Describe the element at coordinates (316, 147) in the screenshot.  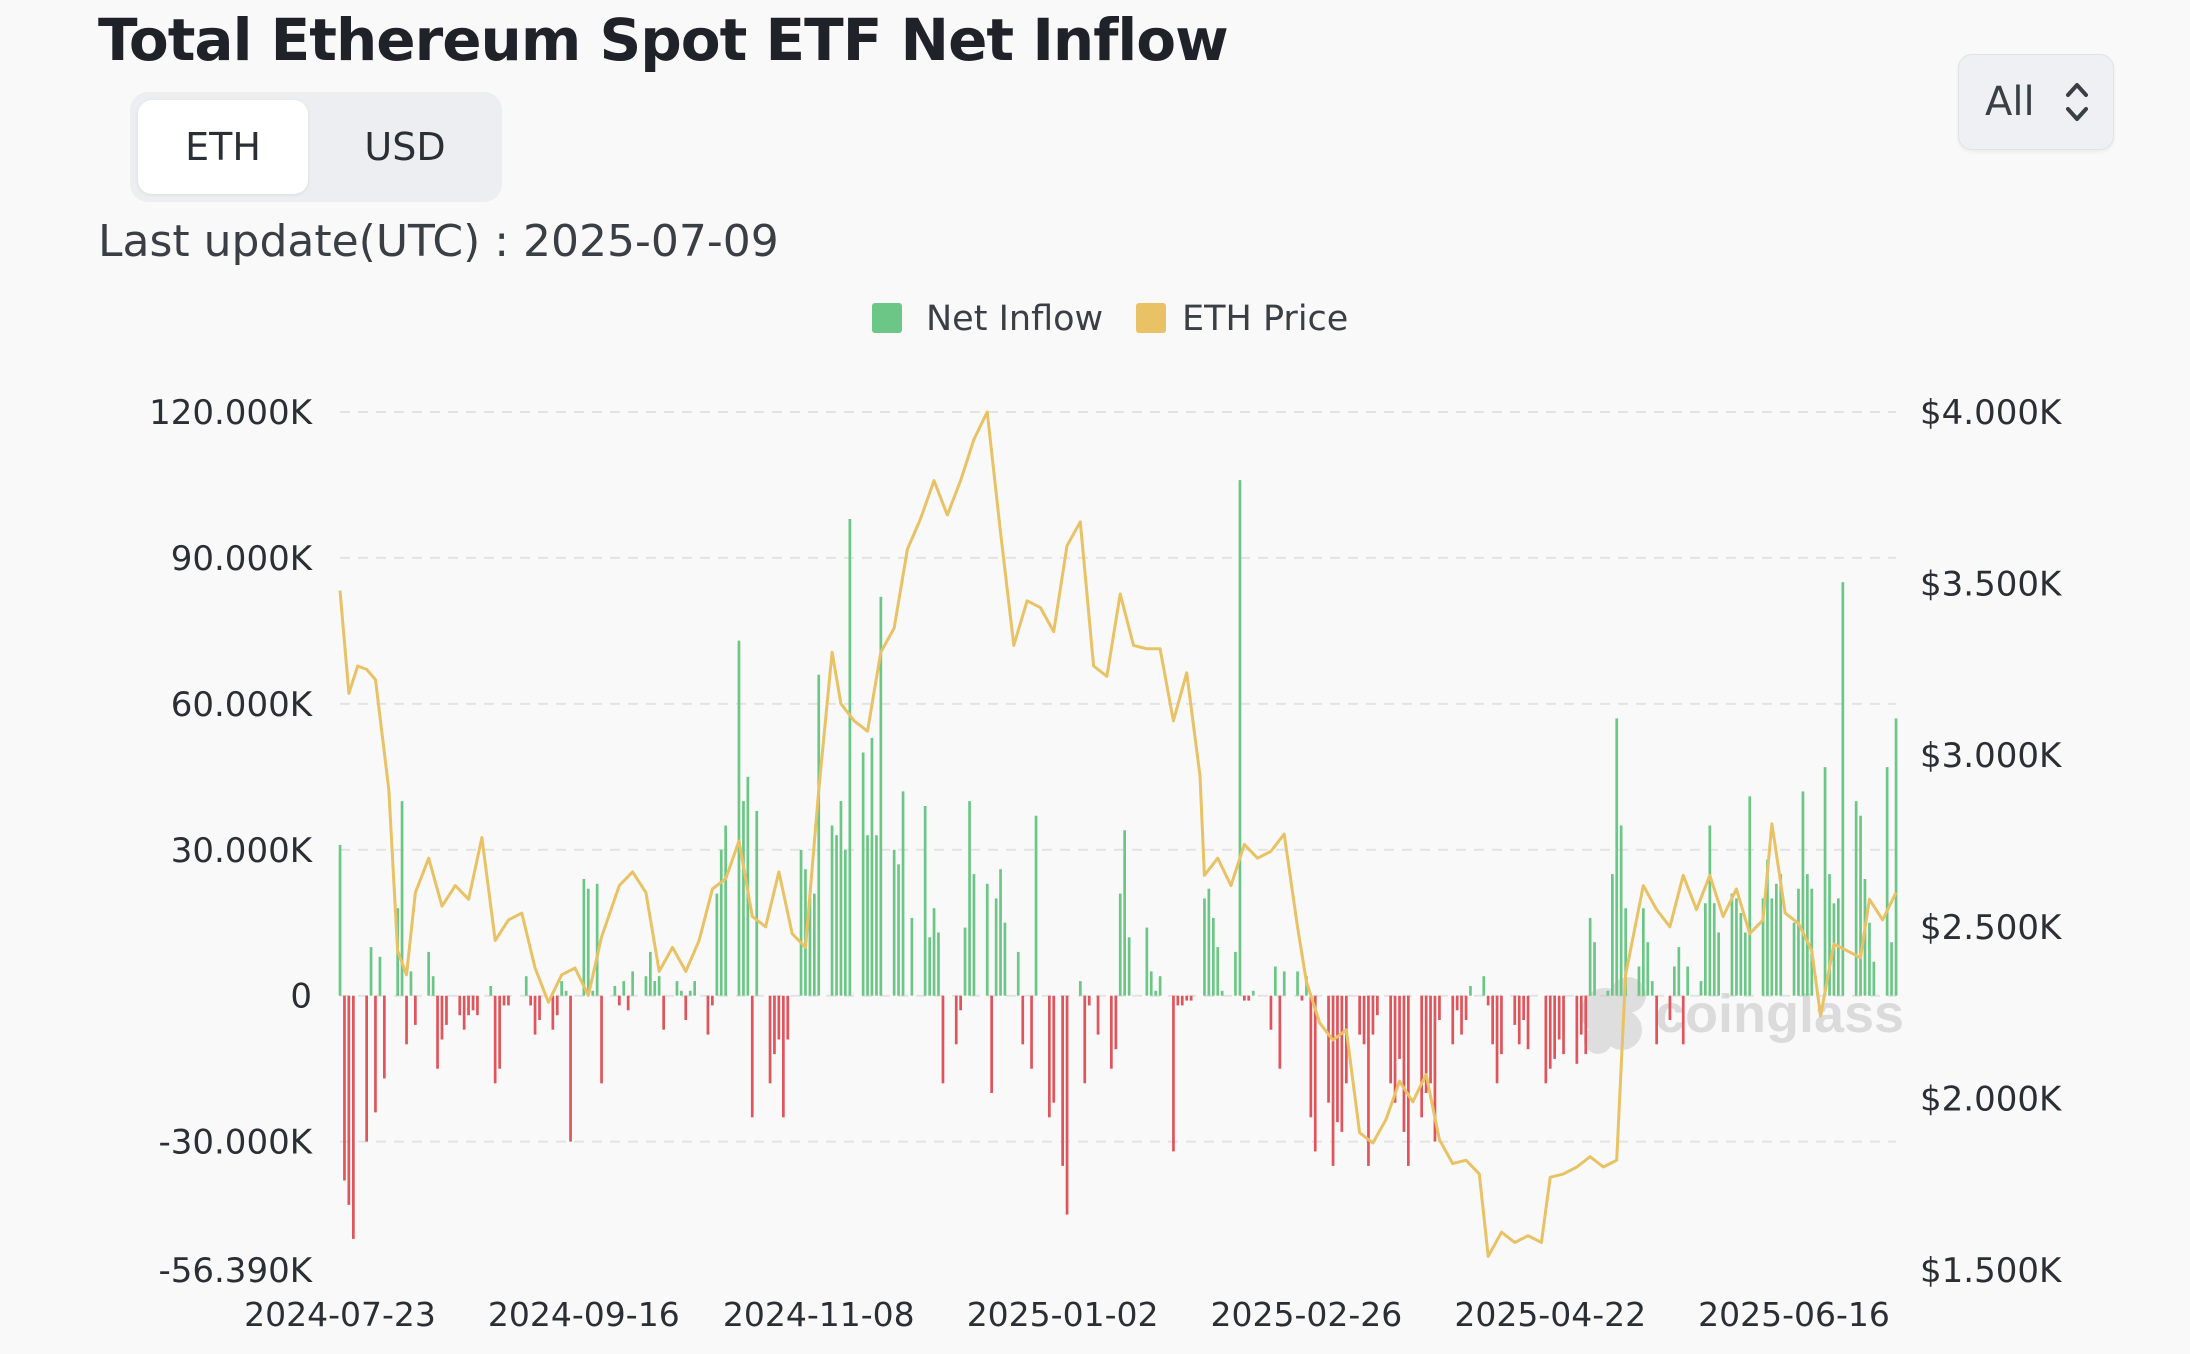
I see `unit-toggle: ETH USD` at that location.